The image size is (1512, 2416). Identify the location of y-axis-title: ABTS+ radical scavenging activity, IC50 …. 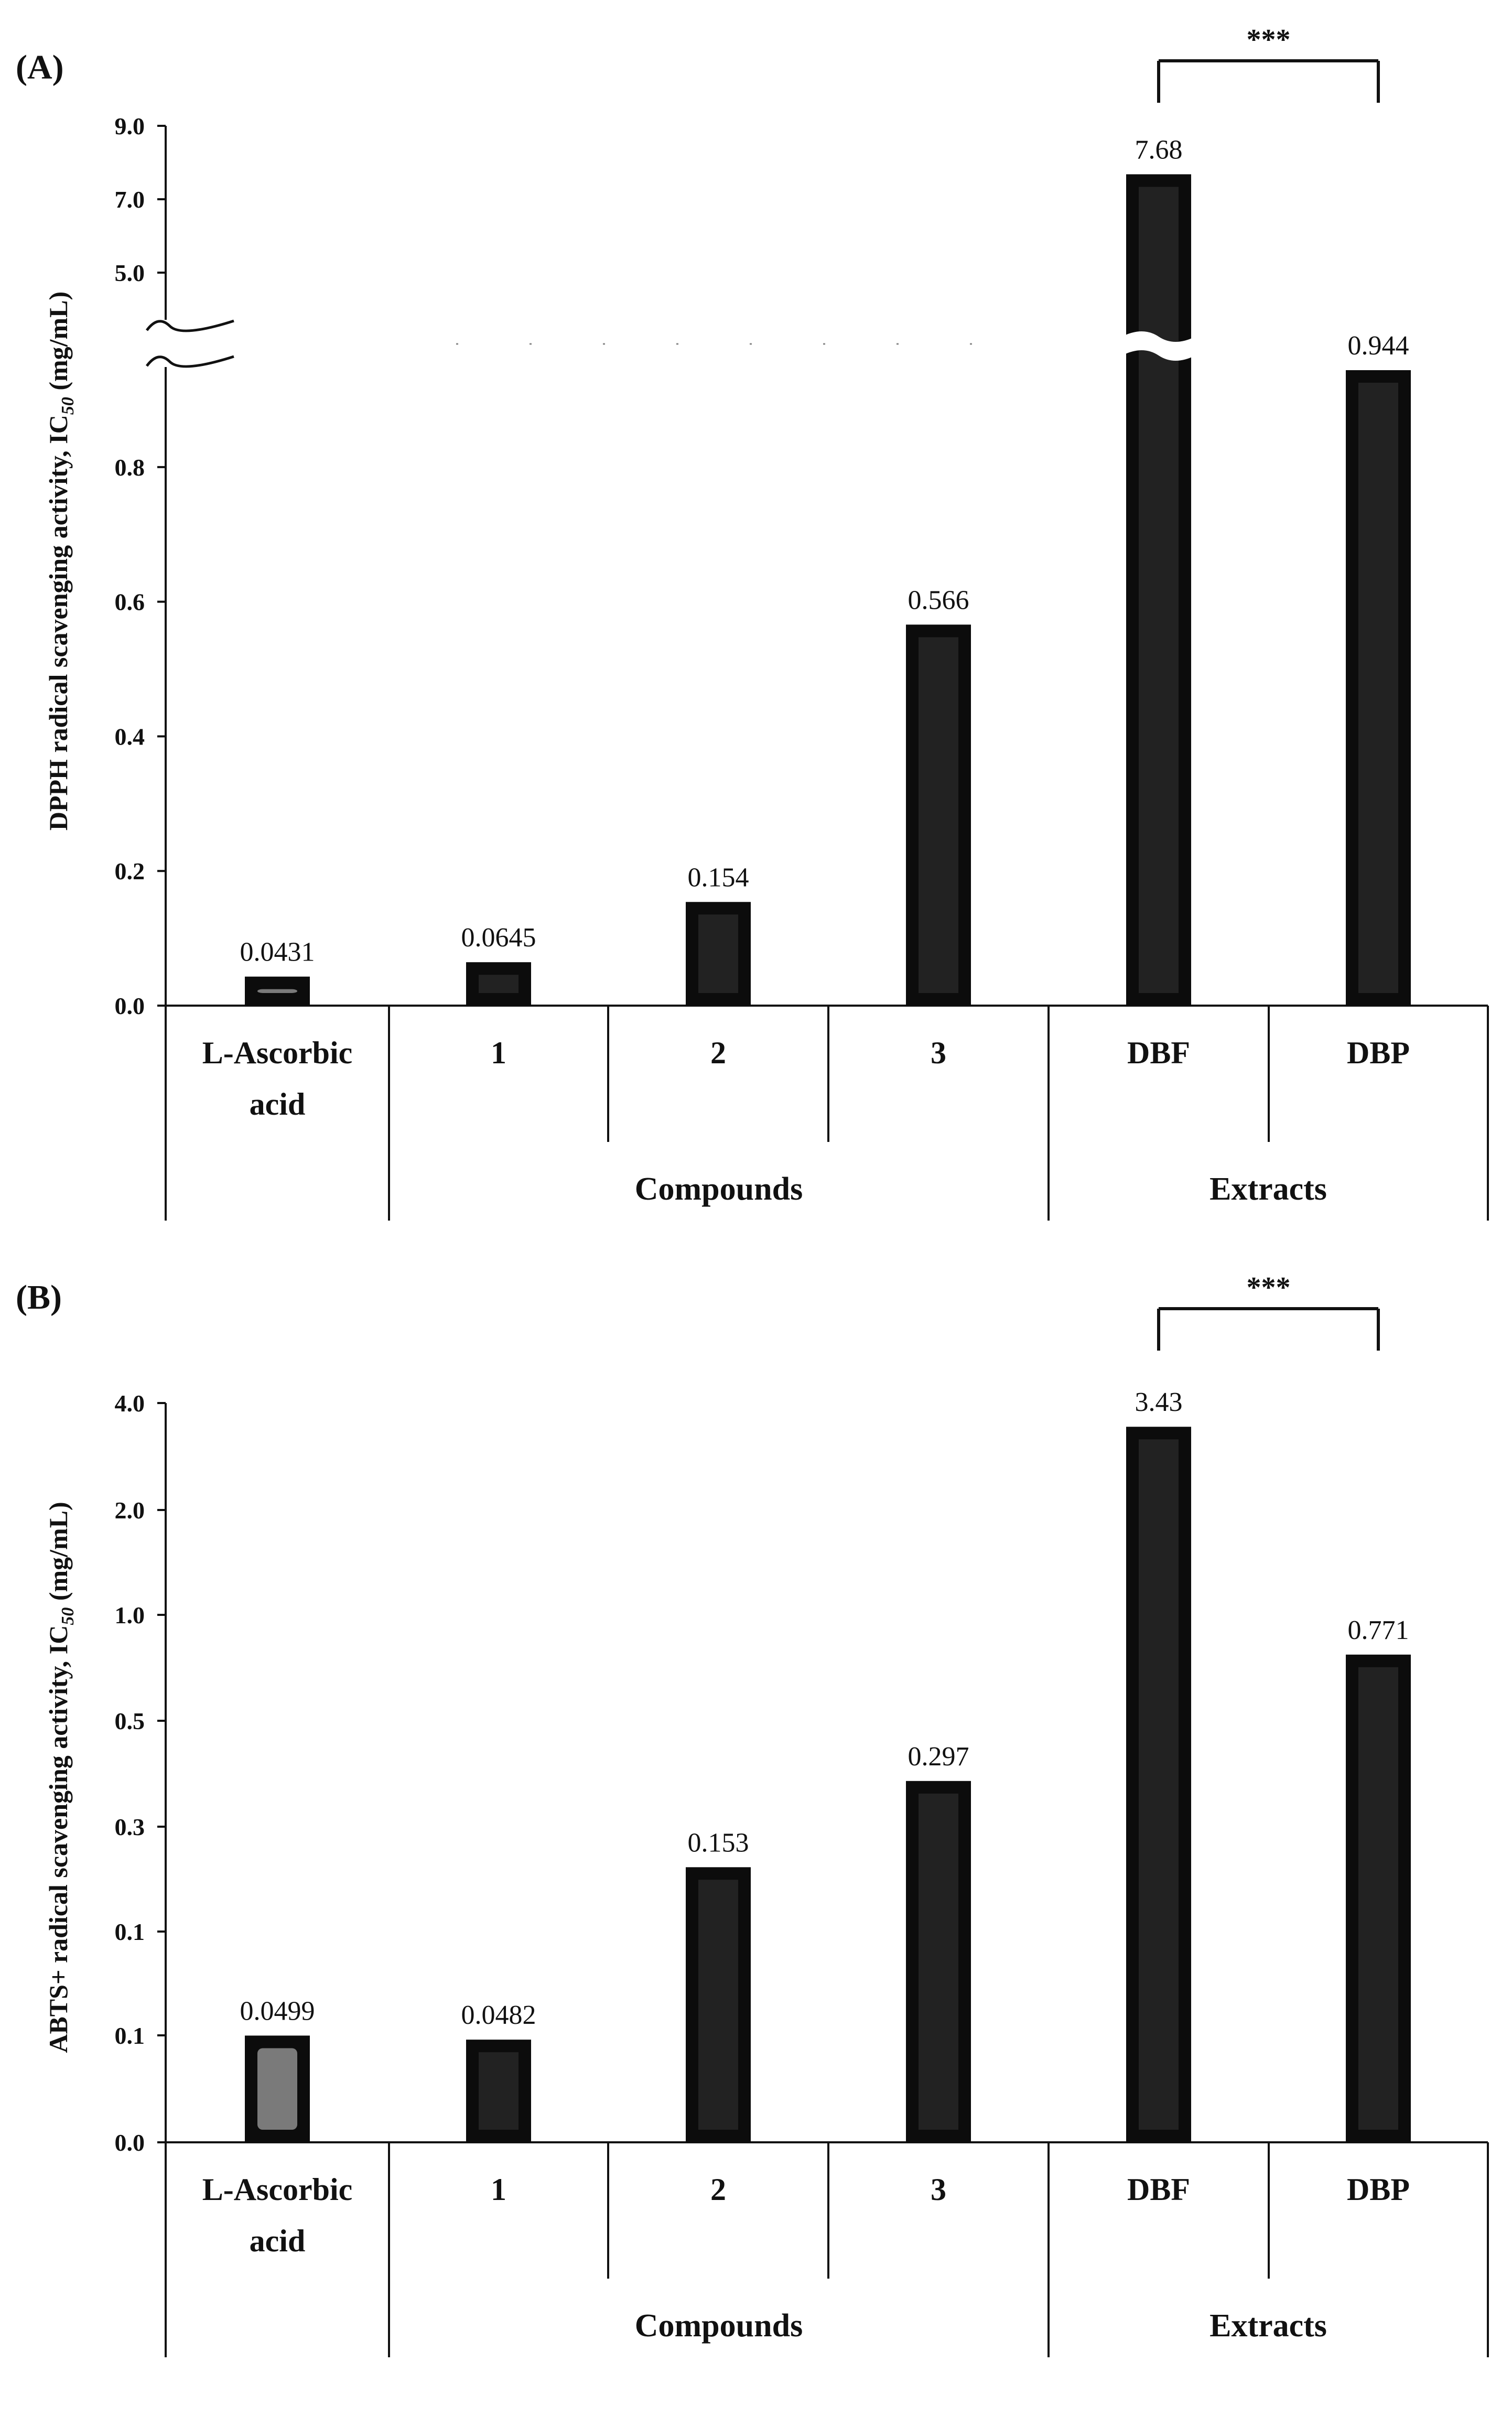
(61, 1777).